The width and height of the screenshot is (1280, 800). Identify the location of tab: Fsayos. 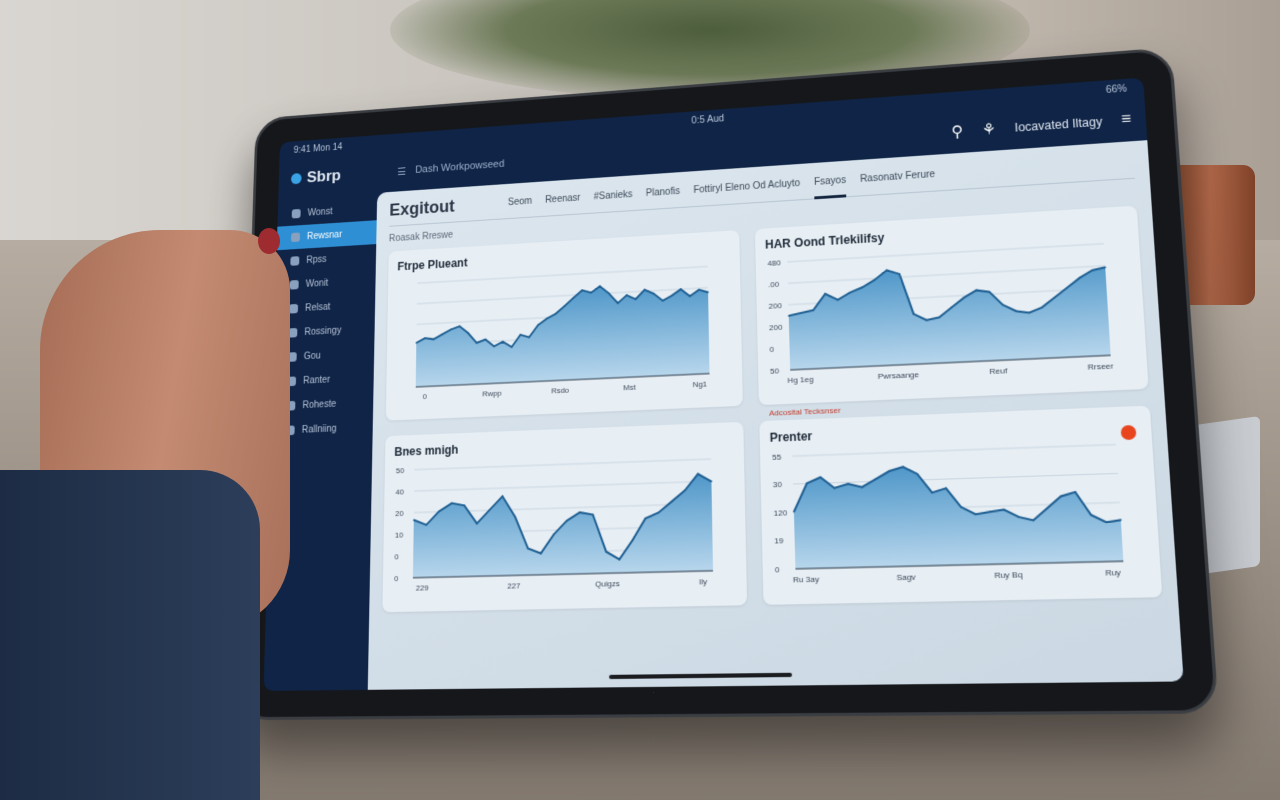
(830, 181).